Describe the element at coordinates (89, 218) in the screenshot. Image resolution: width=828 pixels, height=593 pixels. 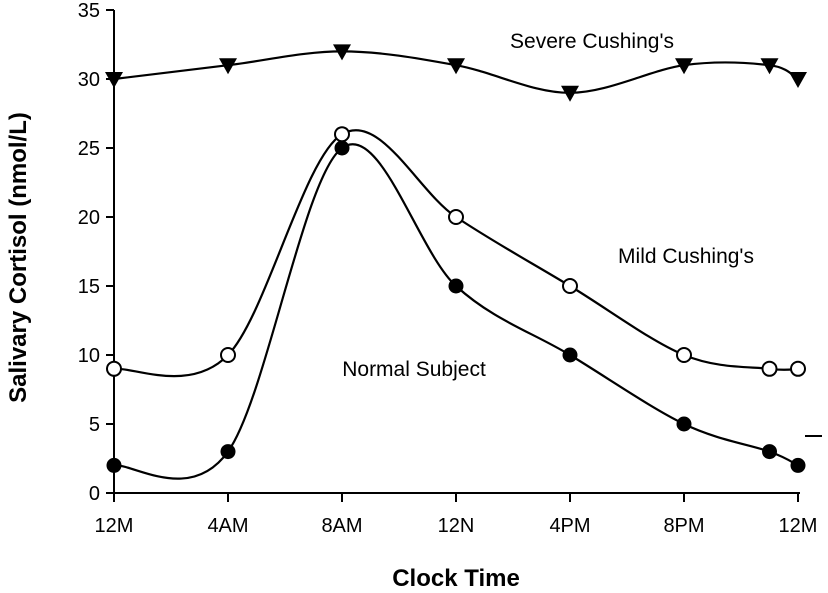
I see `y-tick-label: 20` at that location.